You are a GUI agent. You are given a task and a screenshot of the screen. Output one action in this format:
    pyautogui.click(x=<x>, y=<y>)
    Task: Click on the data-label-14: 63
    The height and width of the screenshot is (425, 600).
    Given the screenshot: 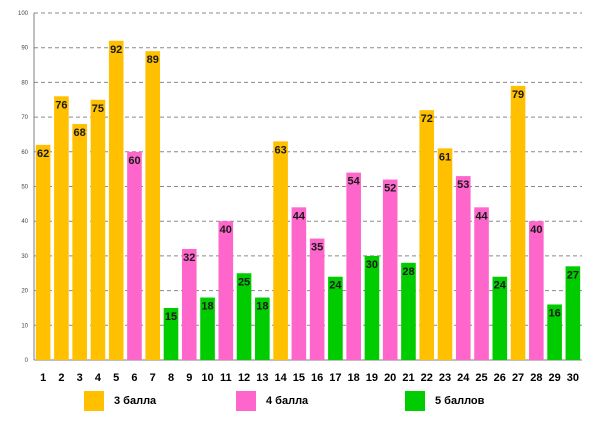 What is the action you would take?
    pyautogui.click(x=280, y=150)
    